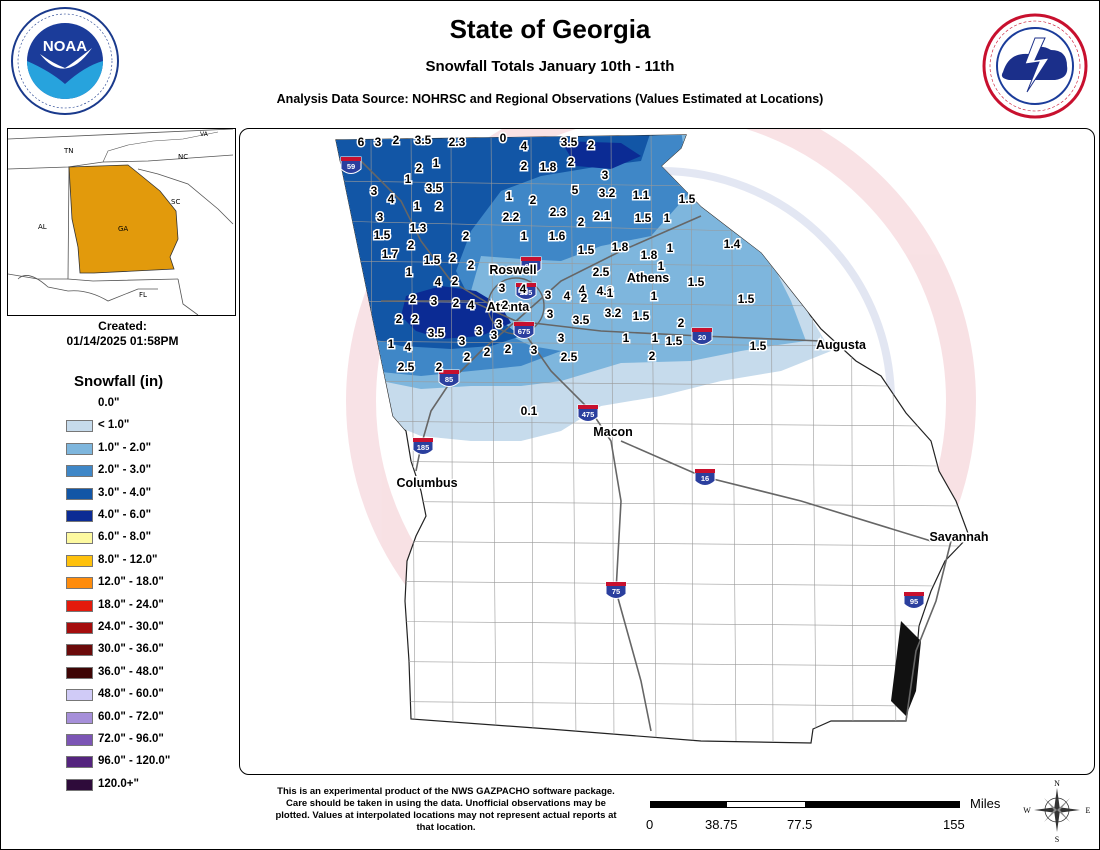 The image size is (1100, 850). Describe the element at coordinates (1057, 839) in the screenshot. I see `compass-s: S` at that location.